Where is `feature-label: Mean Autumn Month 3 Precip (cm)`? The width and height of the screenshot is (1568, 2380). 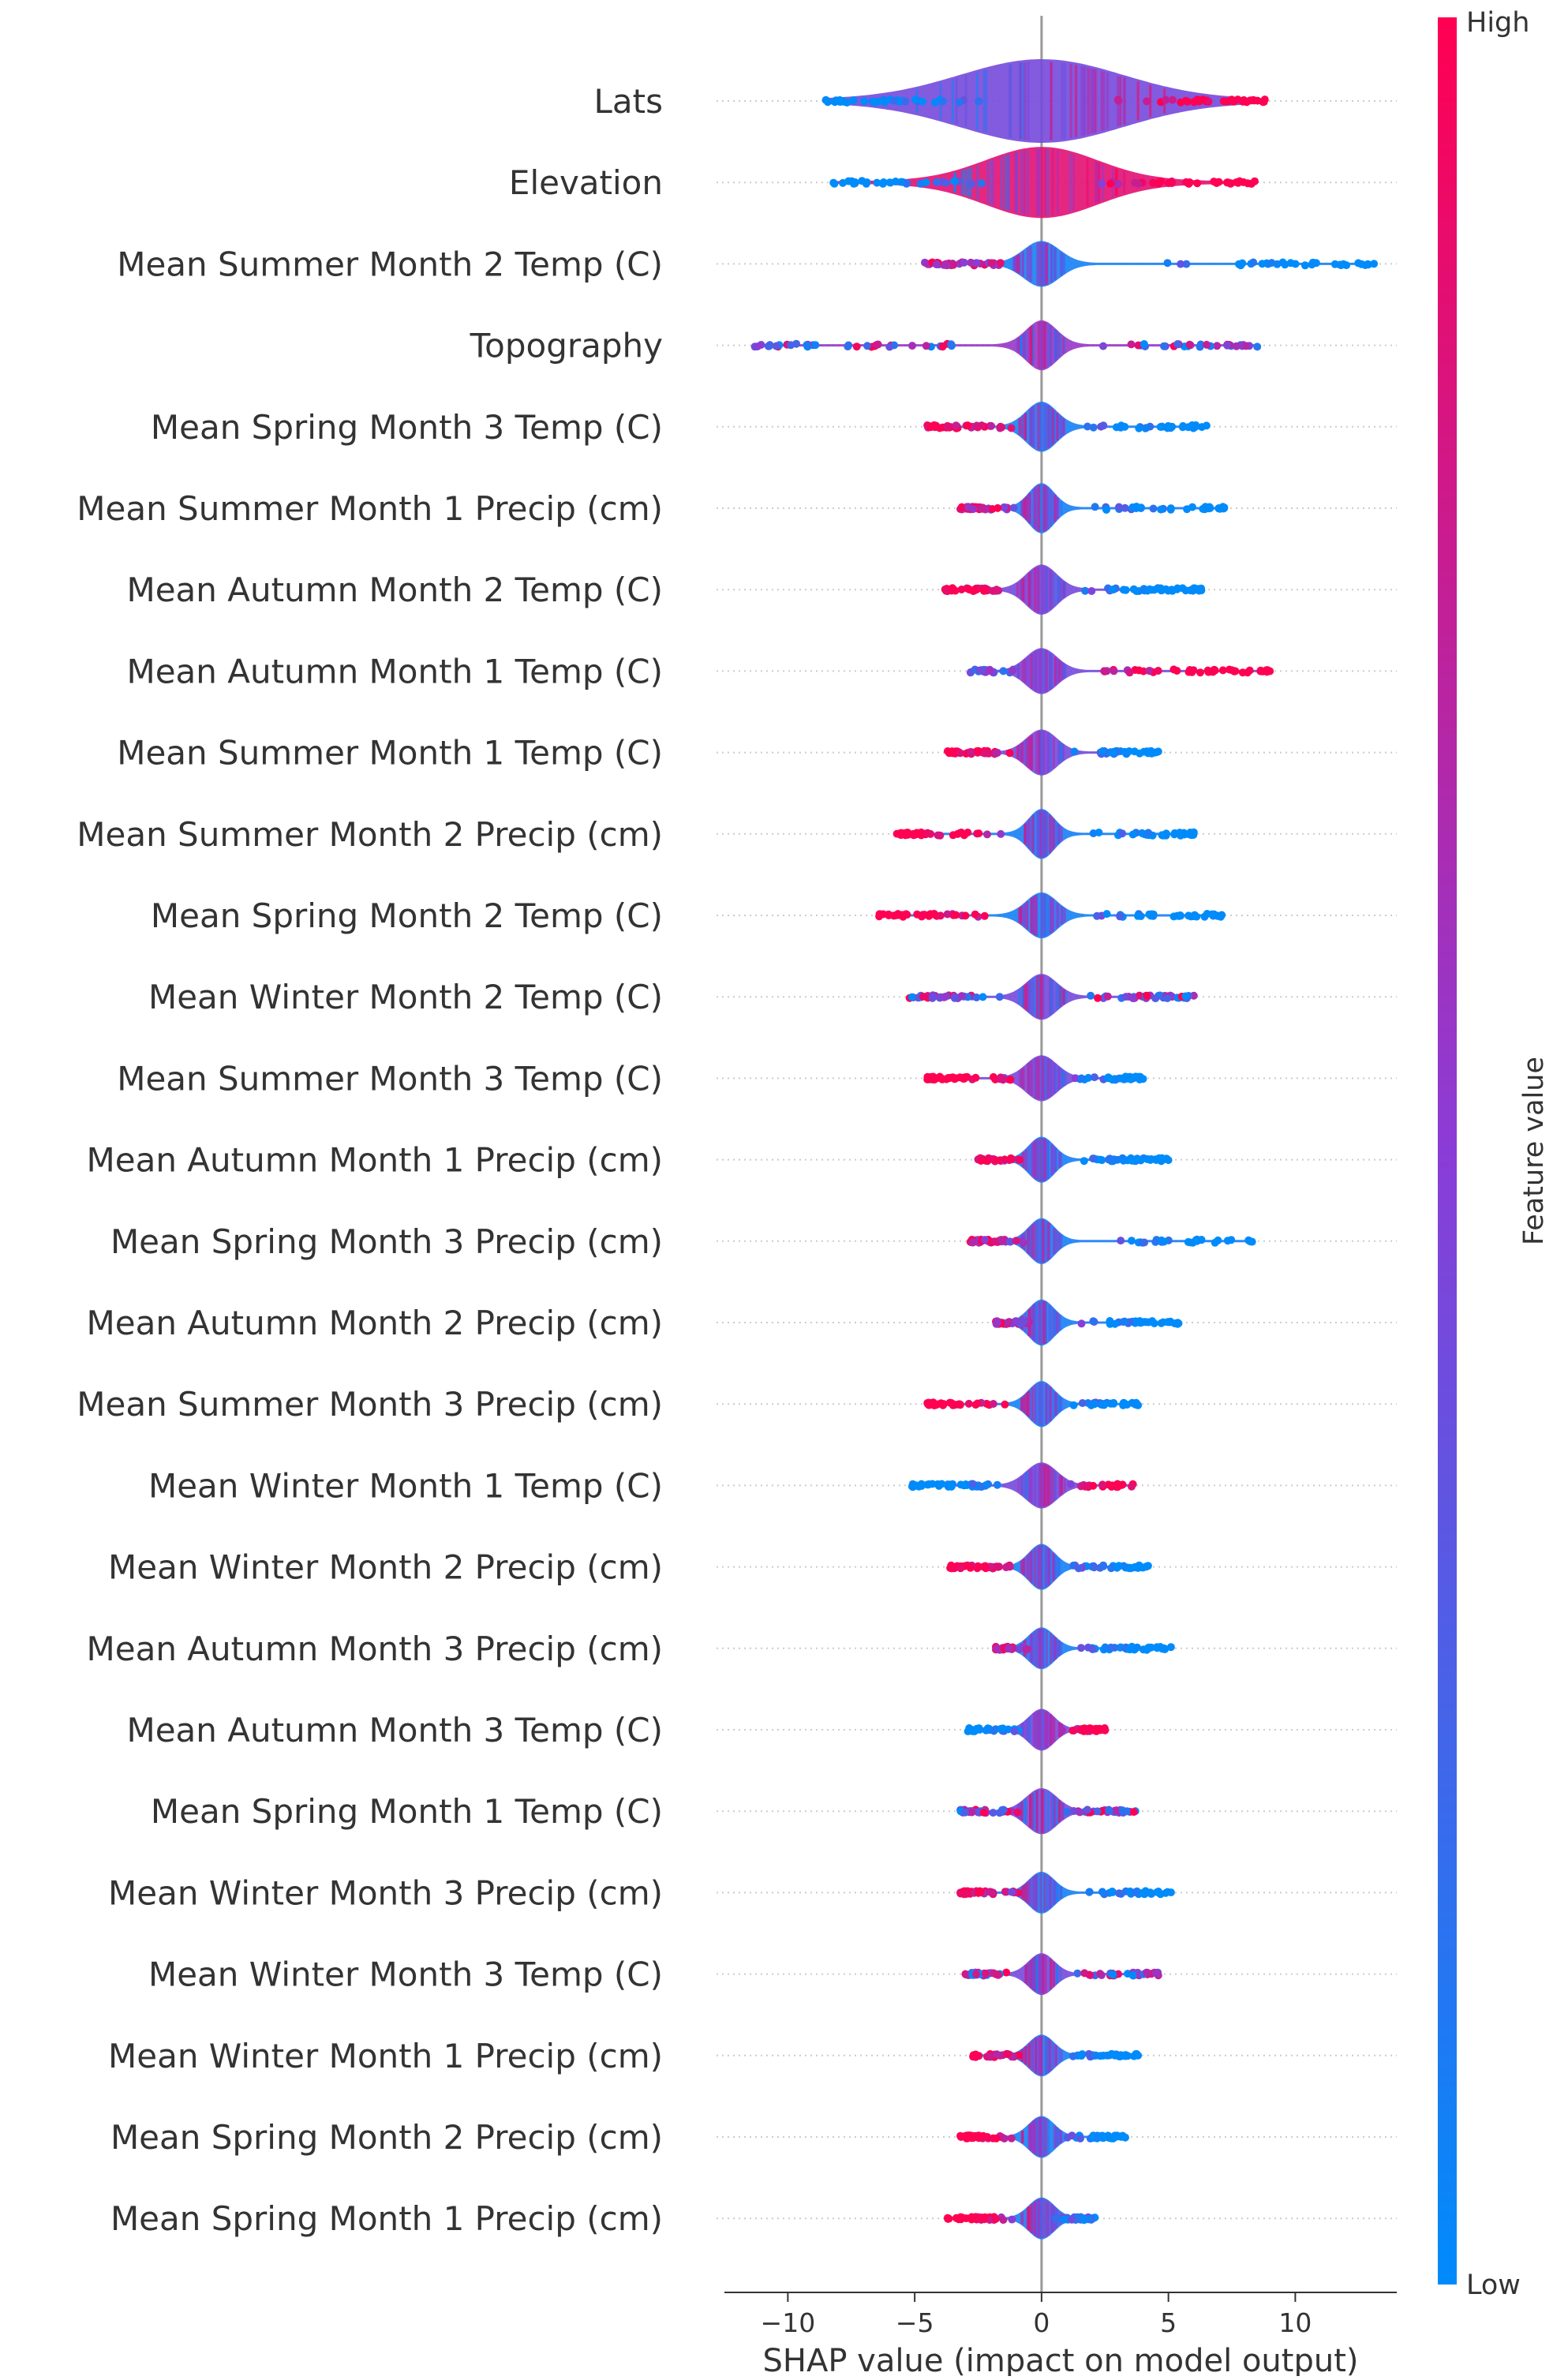 feature-label: Mean Autumn Month 3 Precip (cm) is located at coordinates (376, 1649).